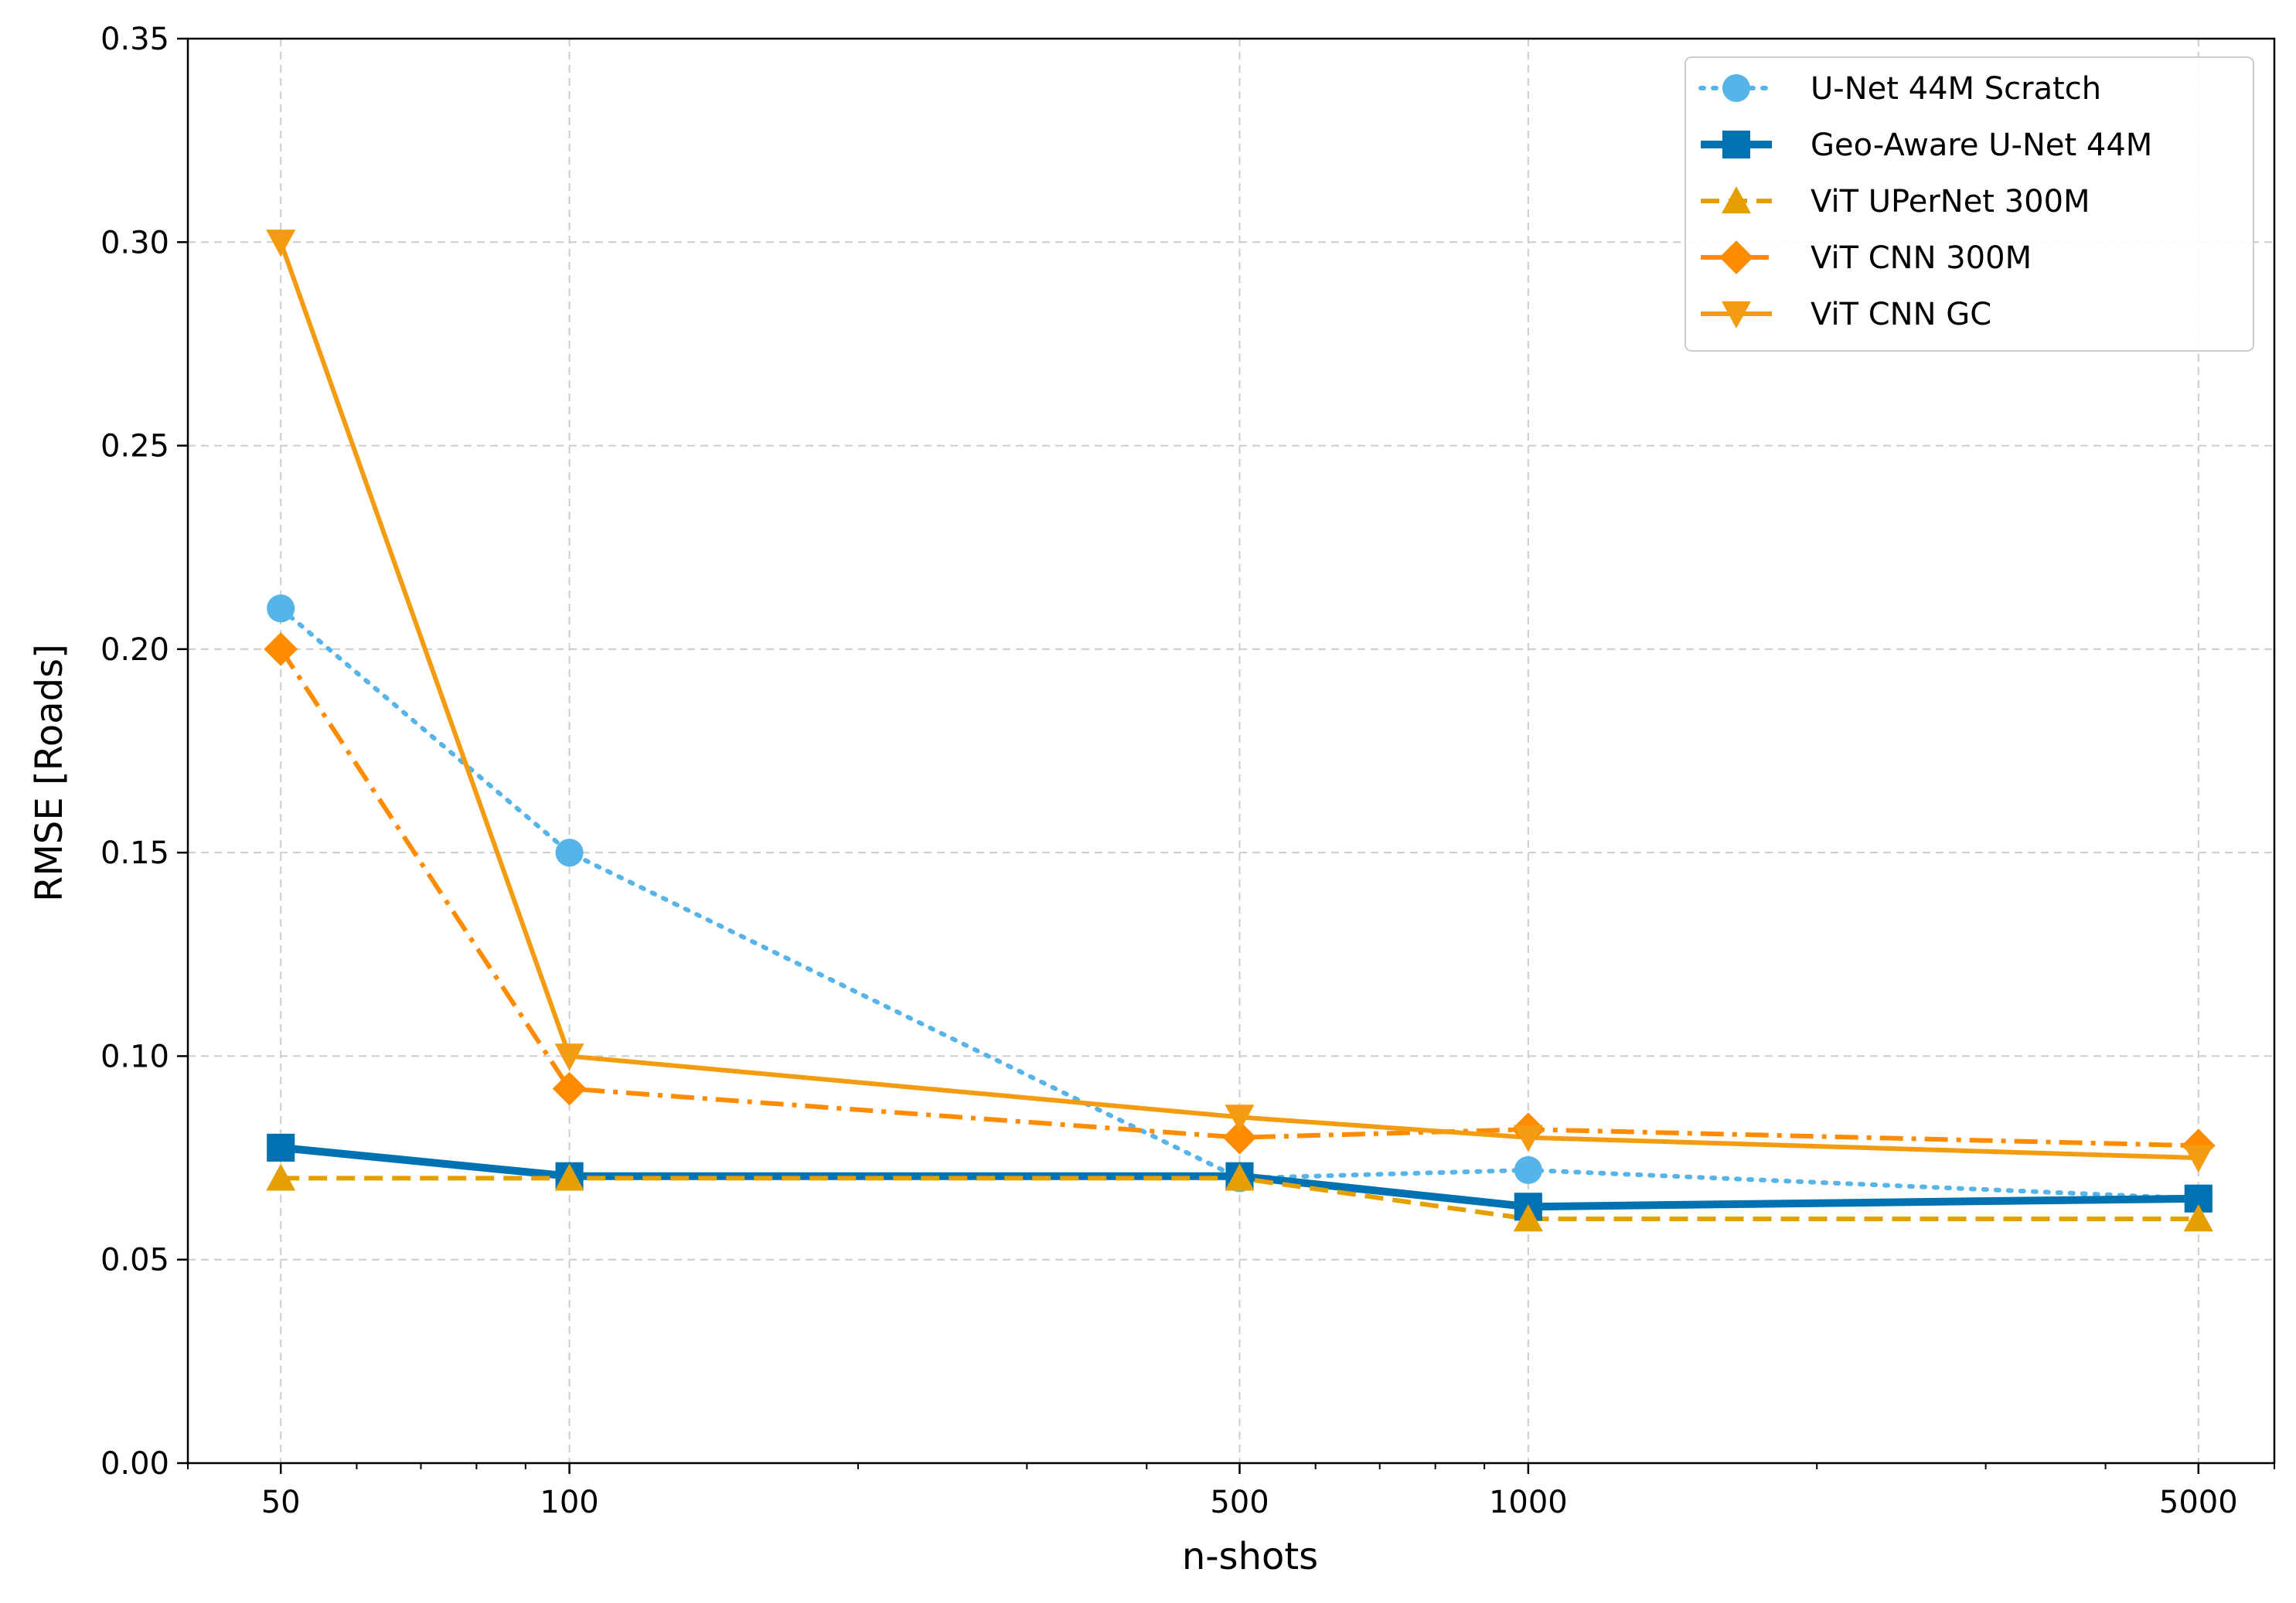  Describe the element at coordinates (134, 1260) in the screenshot. I see `y-tick-label: 0.05` at that location.